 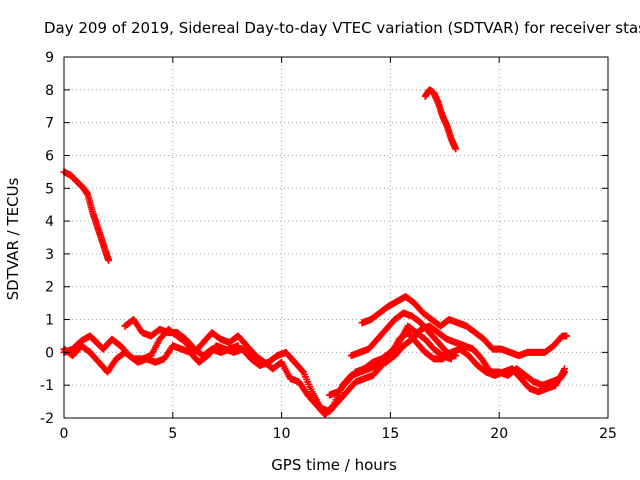 I want to click on x-tick-label: 5, so click(x=172, y=434).